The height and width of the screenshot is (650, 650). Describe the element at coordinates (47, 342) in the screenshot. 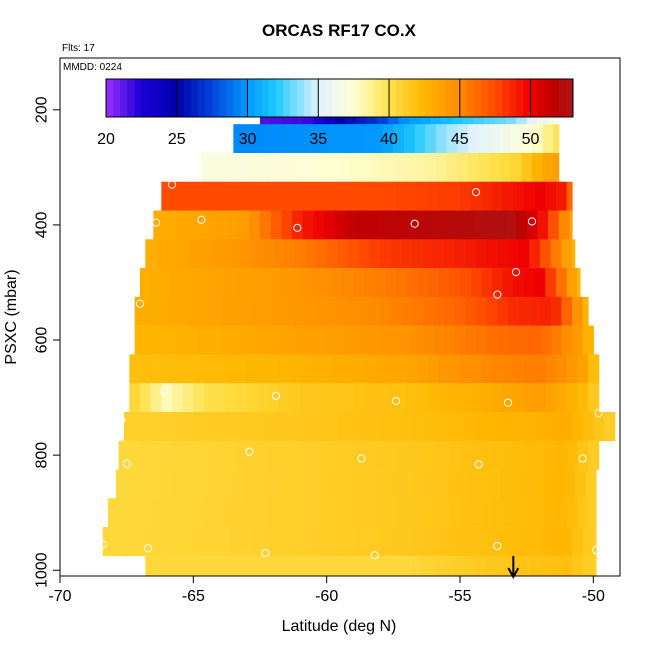

I see `y-axis: 200 400 600 800 1000` at that location.